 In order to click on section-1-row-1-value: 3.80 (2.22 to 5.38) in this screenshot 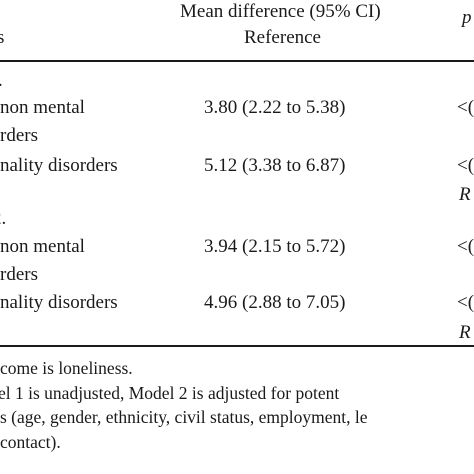, I will do `click(275, 107)`.